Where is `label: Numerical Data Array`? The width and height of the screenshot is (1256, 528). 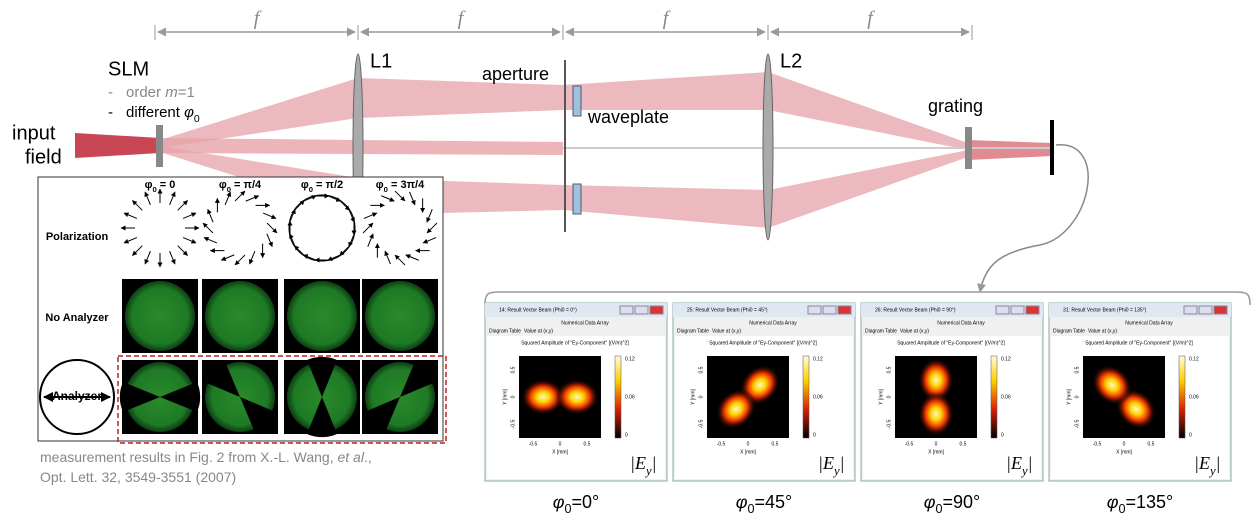
label: Numerical Data Array is located at coordinates (773, 323).